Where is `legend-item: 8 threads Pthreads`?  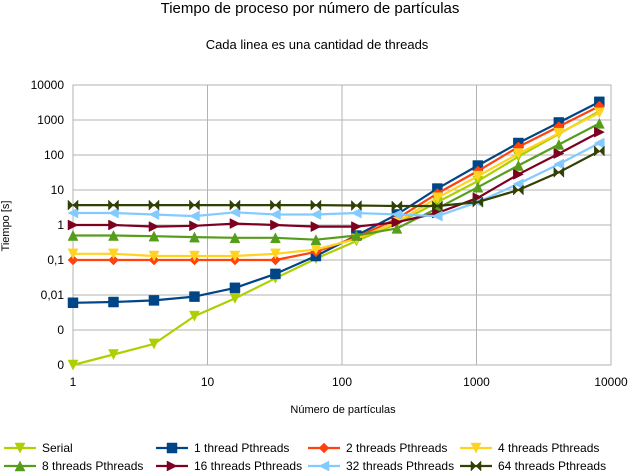 legend-item: 8 threads Pthreads is located at coordinates (73, 465).